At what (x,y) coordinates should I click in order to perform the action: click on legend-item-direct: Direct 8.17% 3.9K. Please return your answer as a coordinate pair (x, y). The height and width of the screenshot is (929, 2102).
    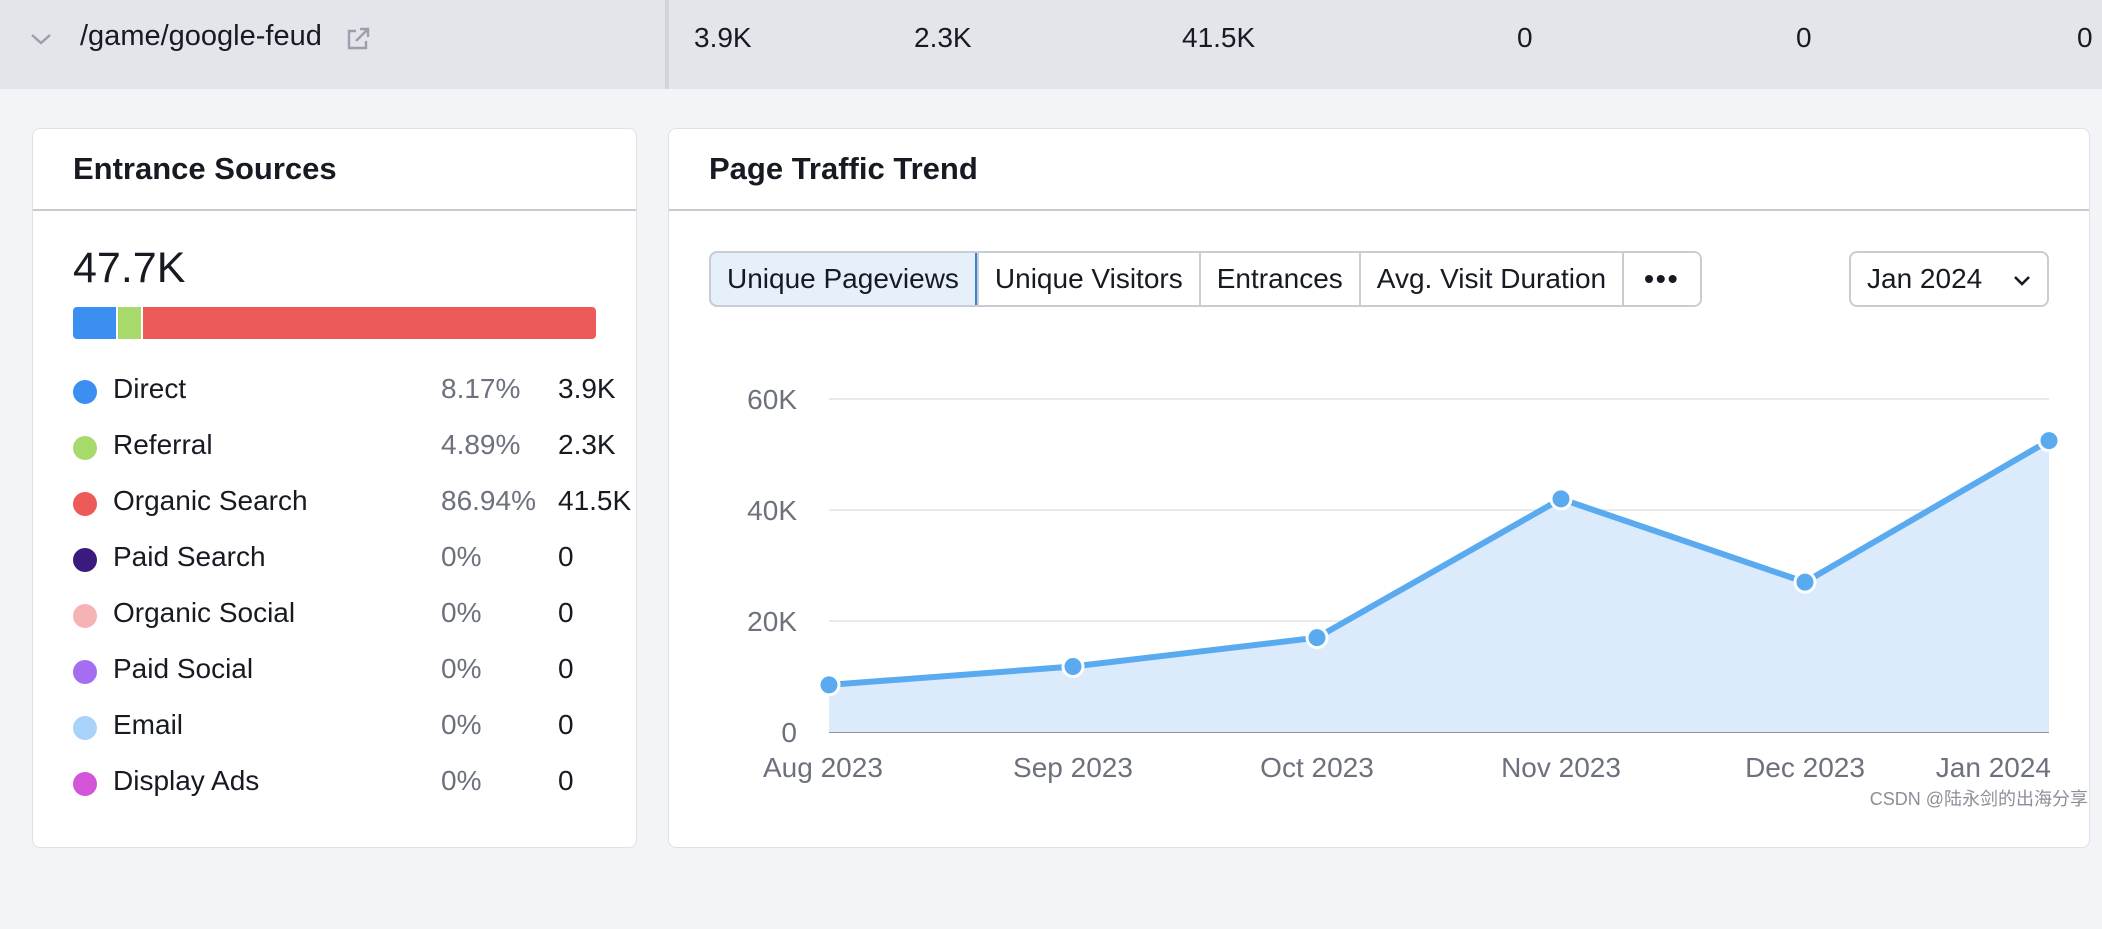
    Looking at the image, I should click on (344, 397).